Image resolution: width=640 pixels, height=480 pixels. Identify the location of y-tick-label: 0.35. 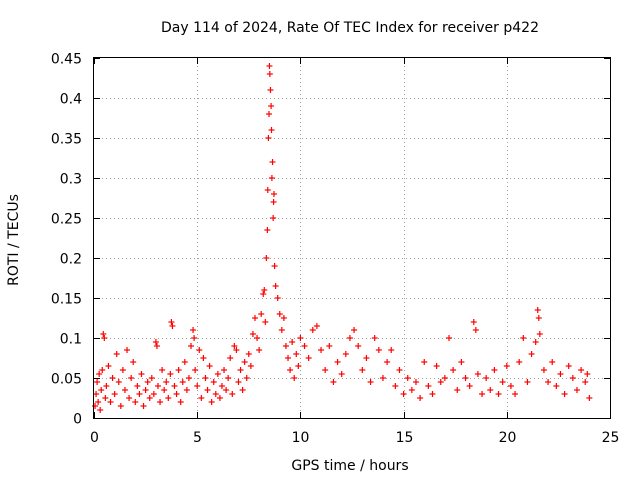
(66, 140).